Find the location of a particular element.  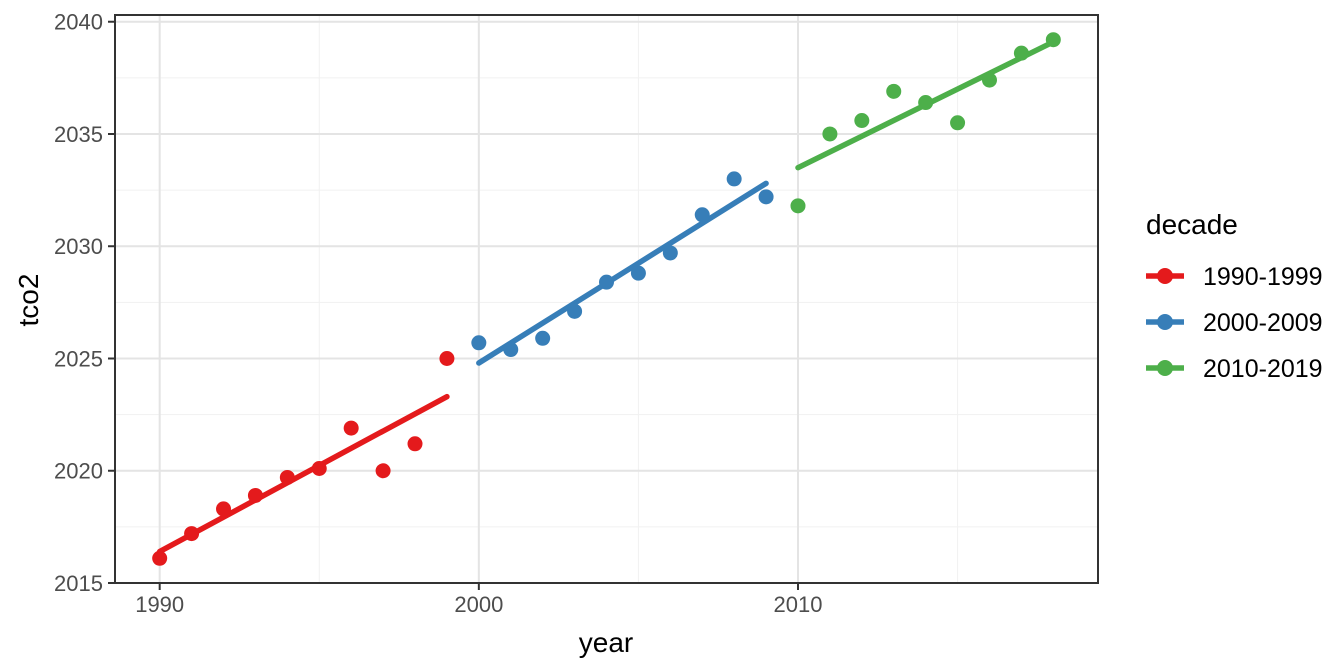

legend-title: decade is located at coordinates (1192, 224).